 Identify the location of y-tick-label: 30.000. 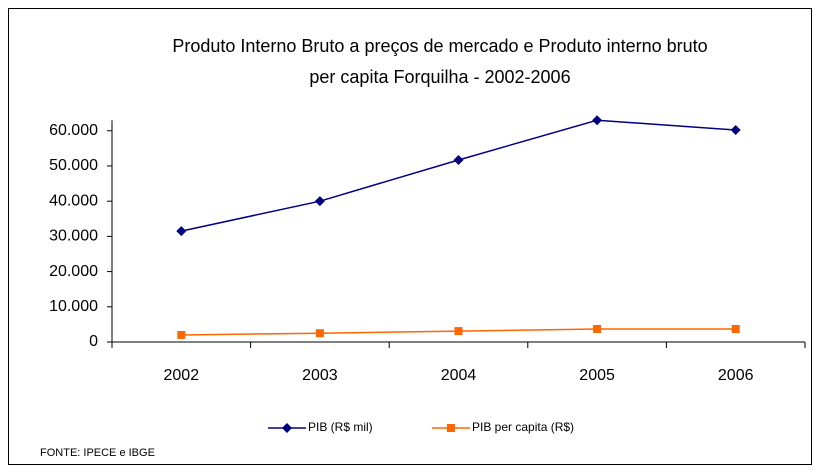
(73, 236).